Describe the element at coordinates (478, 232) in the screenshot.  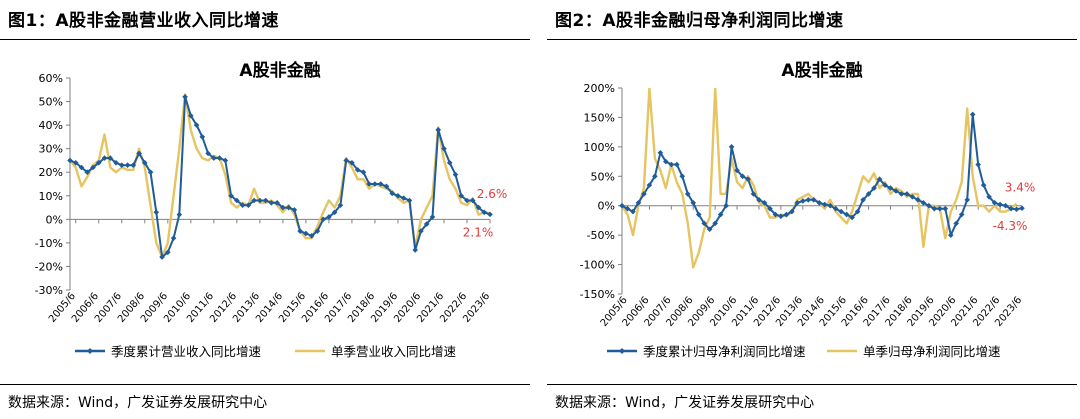
I see `value-annotation: 2.1%` at that location.